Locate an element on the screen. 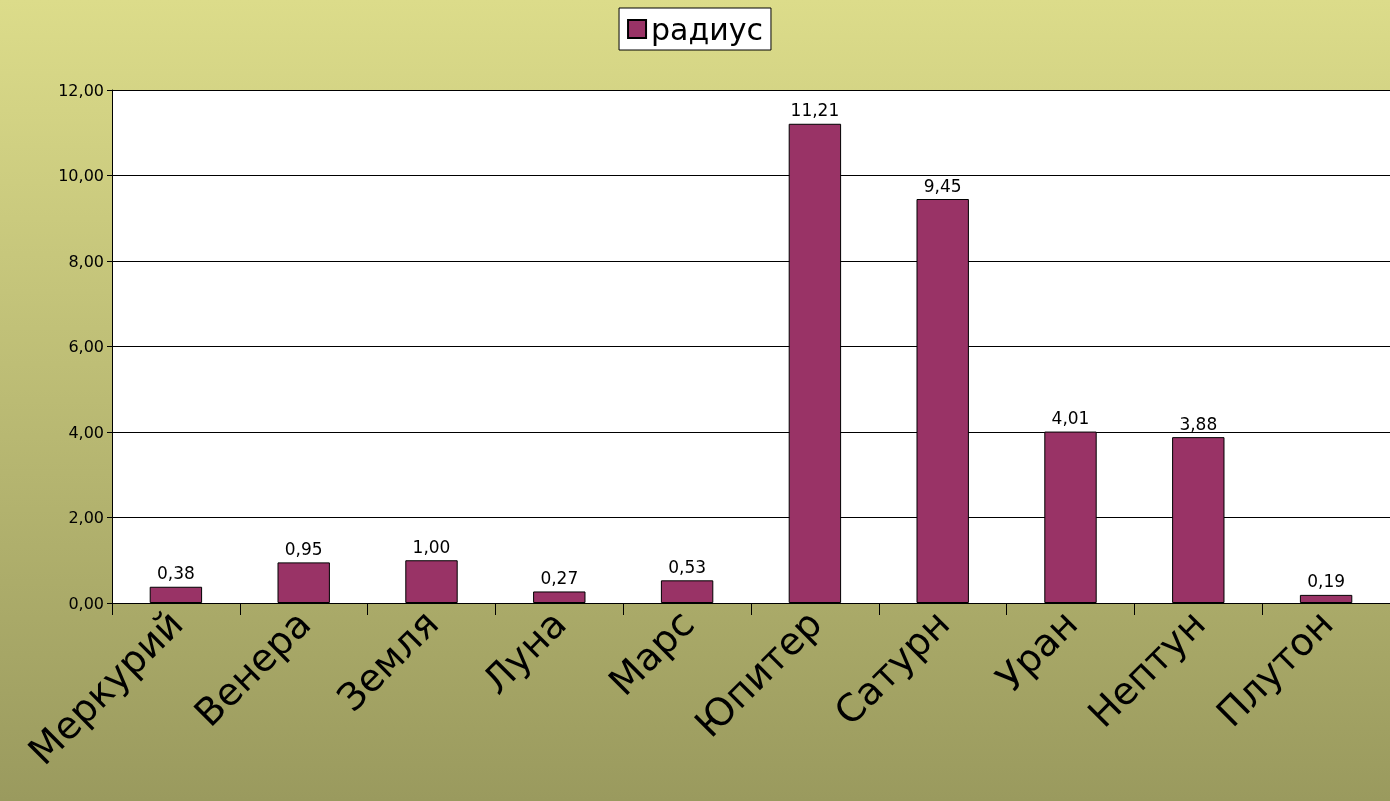  data-label: 3,88 is located at coordinates (1198, 423).